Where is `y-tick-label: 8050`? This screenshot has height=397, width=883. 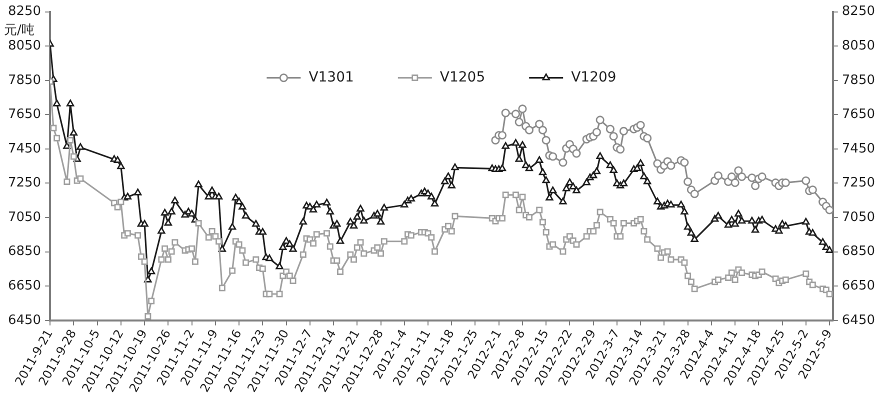 y-tick-label: 8050 is located at coordinates (25, 46).